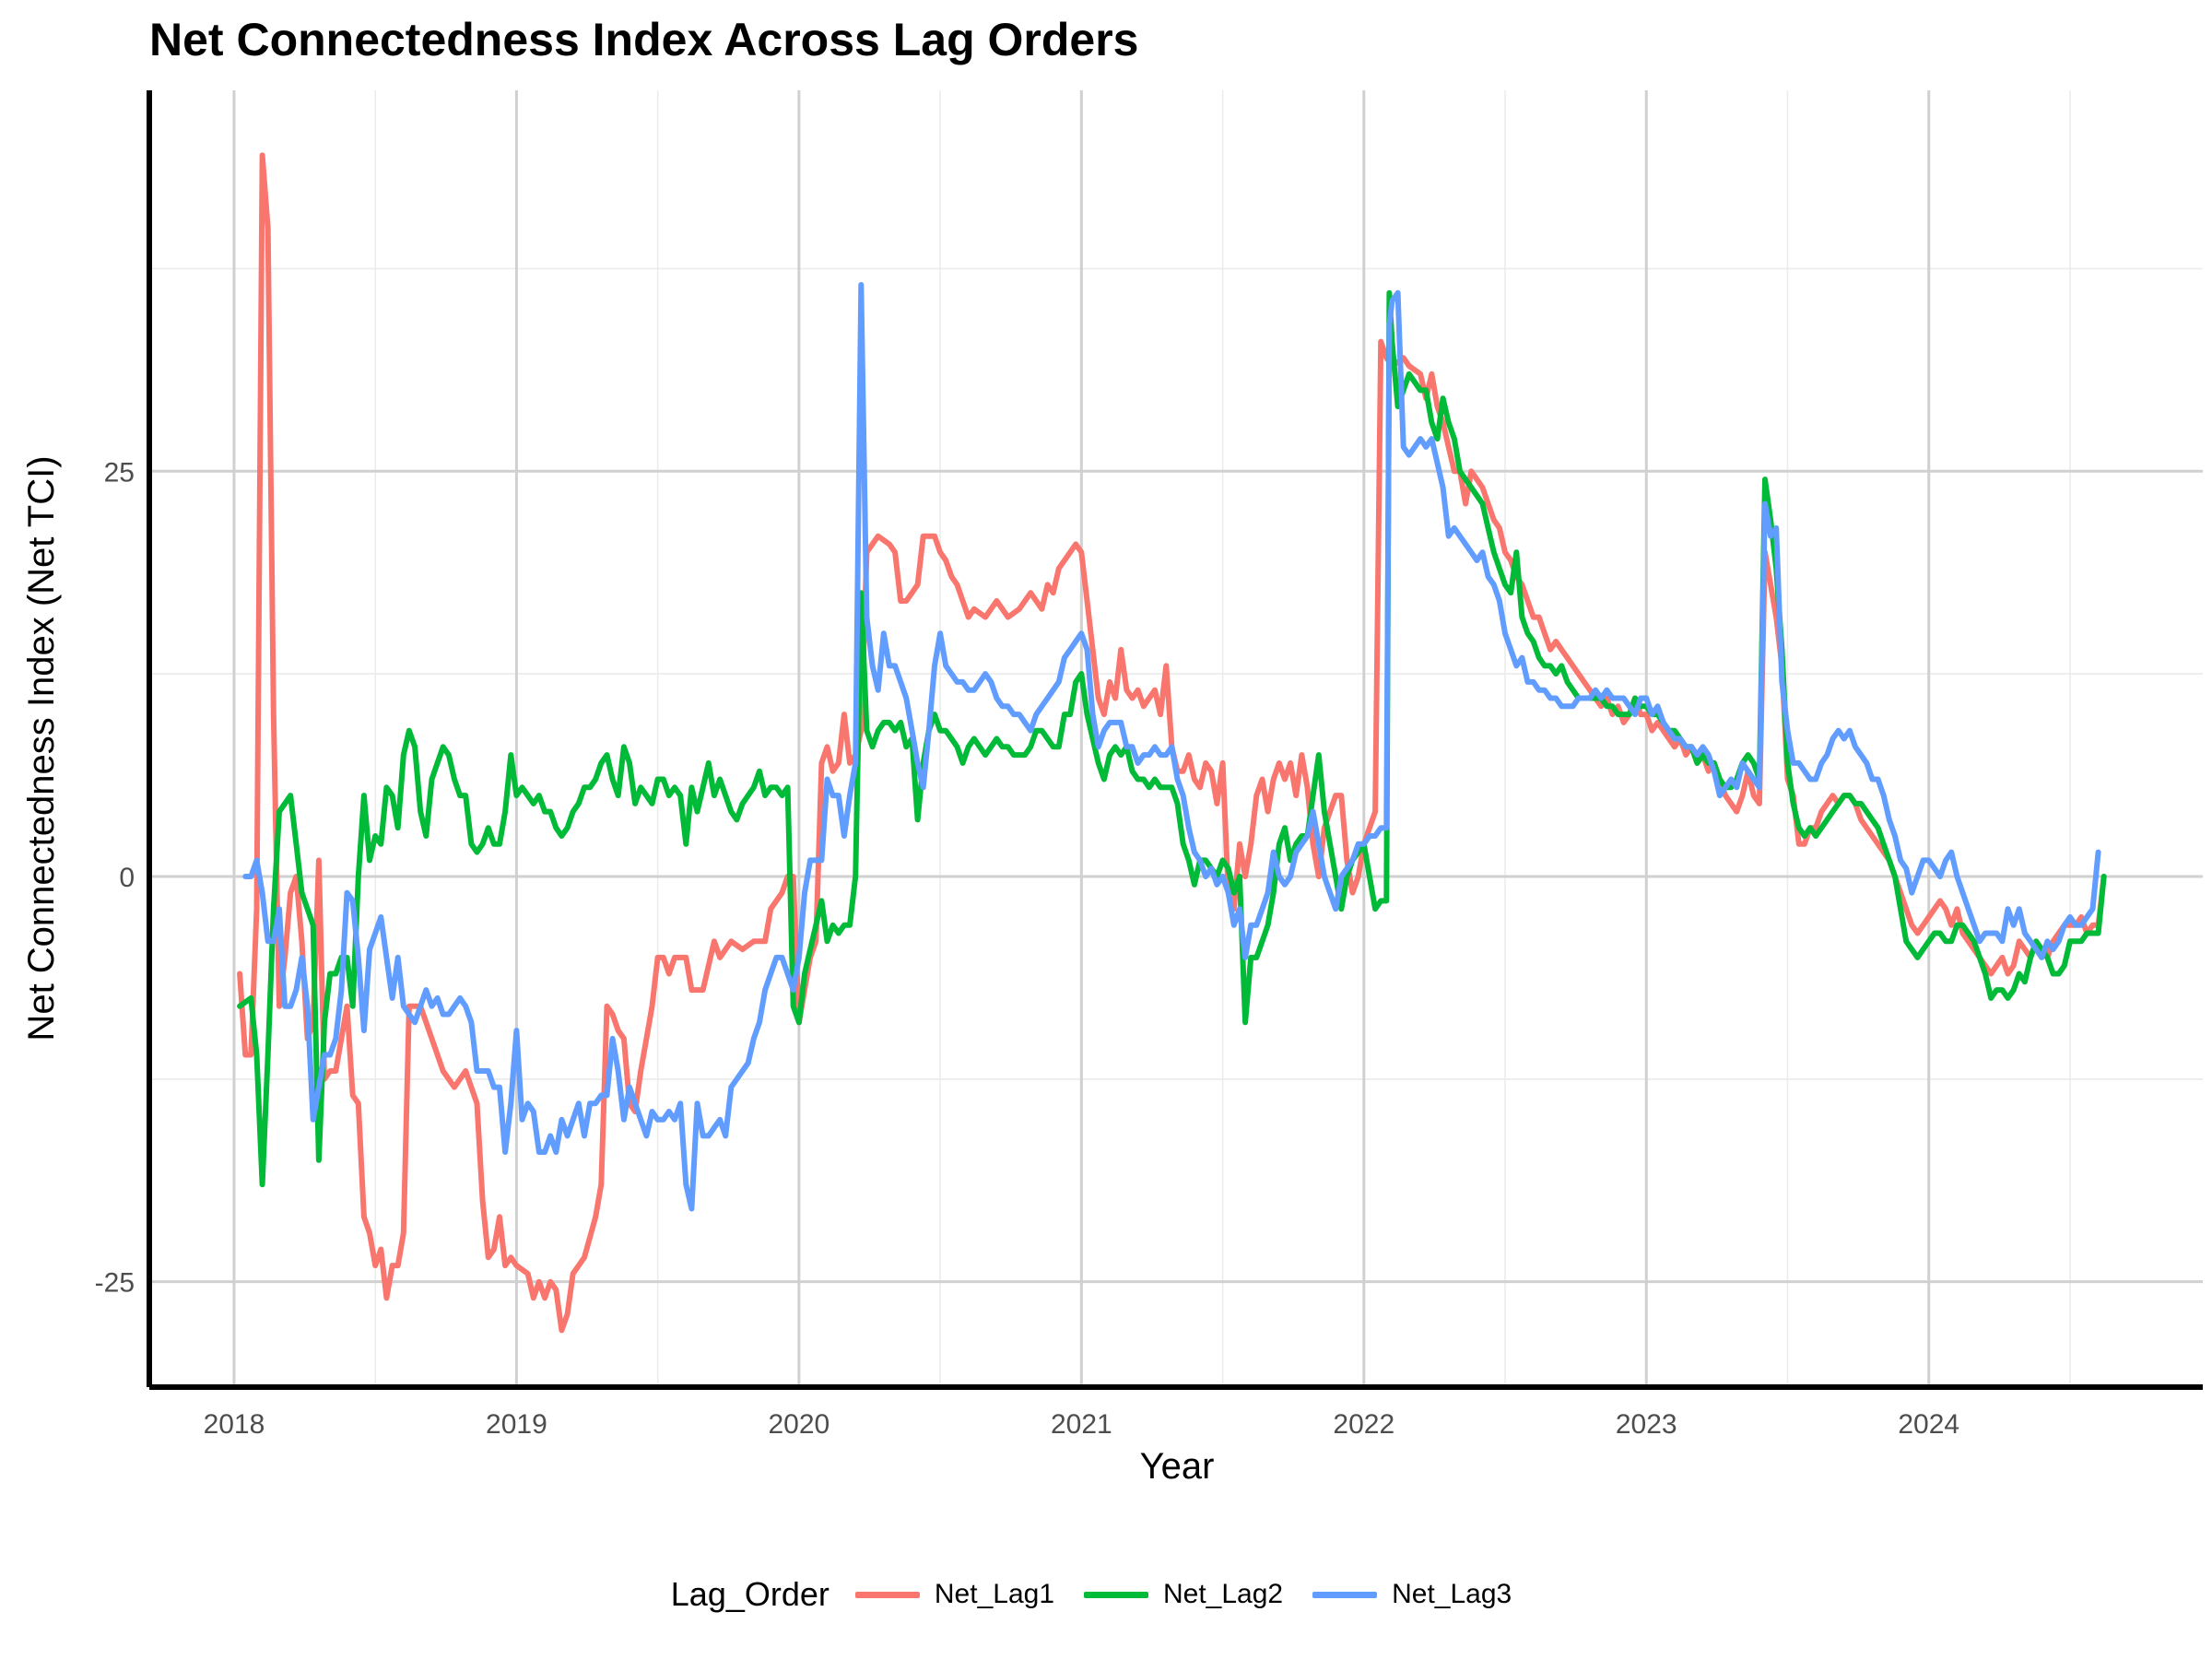  I want to click on x-tick-label: 2021, so click(1081, 1424).